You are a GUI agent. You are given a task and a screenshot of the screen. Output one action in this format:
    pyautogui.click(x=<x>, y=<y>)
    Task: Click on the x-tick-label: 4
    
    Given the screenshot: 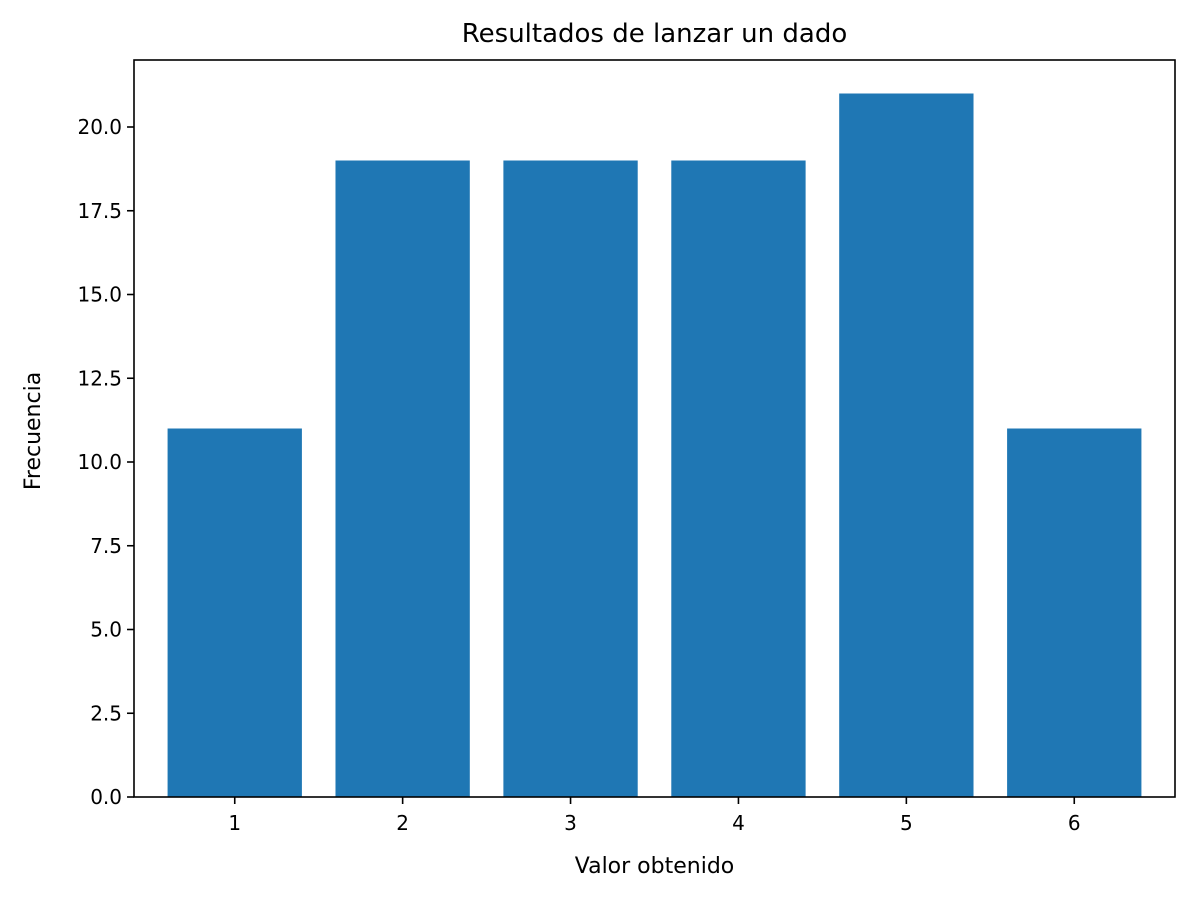 What is the action you would take?
    pyautogui.click(x=738, y=823)
    